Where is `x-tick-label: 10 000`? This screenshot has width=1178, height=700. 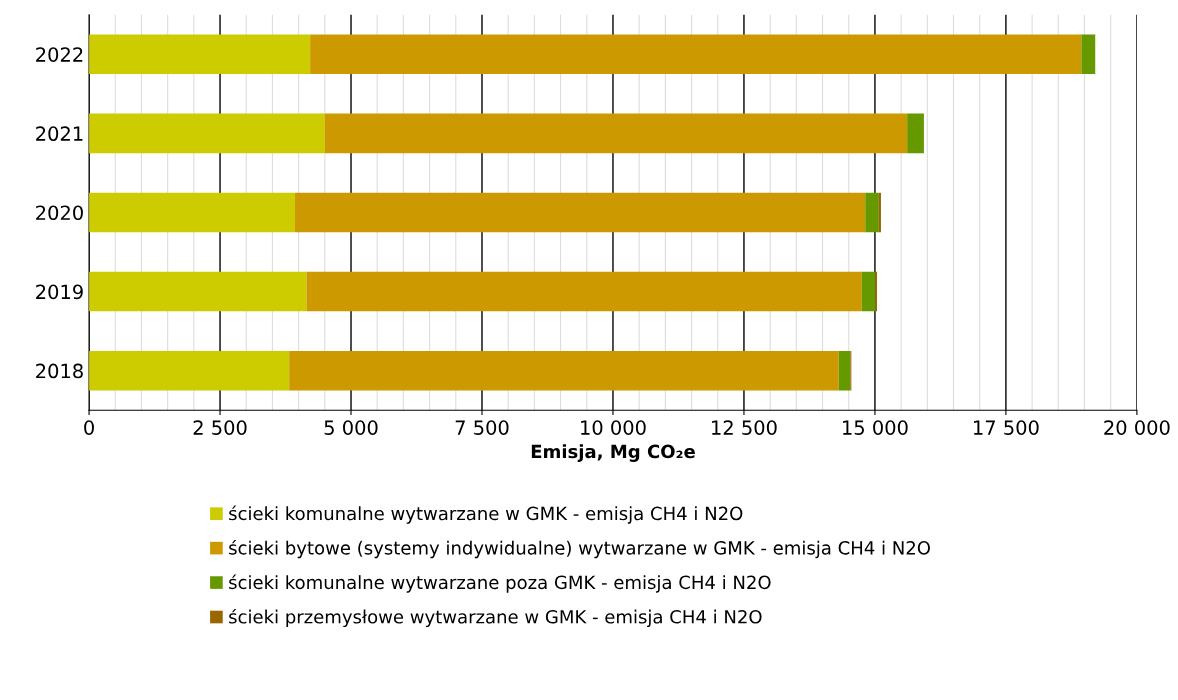 x-tick-label: 10 000 is located at coordinates (613, 427).